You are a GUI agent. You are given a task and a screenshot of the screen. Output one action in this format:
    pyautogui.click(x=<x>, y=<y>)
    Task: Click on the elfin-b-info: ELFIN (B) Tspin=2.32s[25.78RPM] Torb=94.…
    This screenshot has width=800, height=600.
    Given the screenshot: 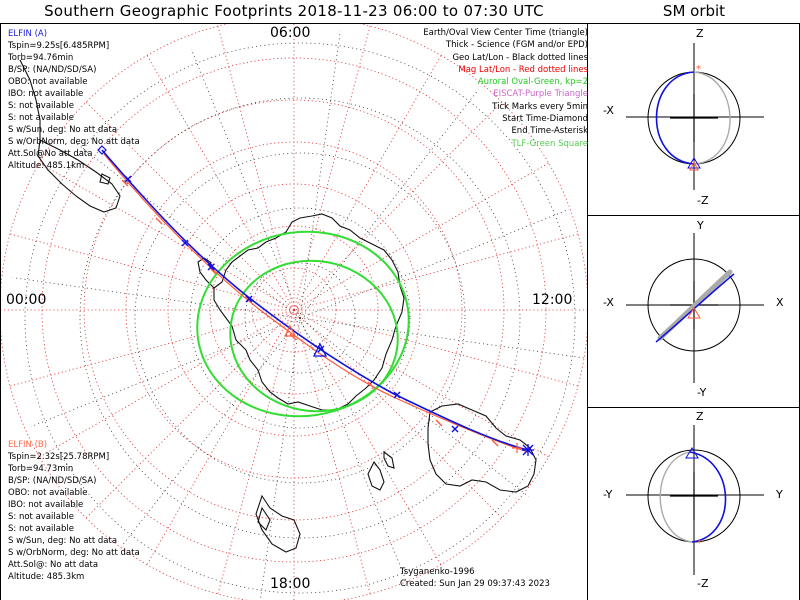 What is the action you would take?
    pyautogui.click(x=74, y=511)
    